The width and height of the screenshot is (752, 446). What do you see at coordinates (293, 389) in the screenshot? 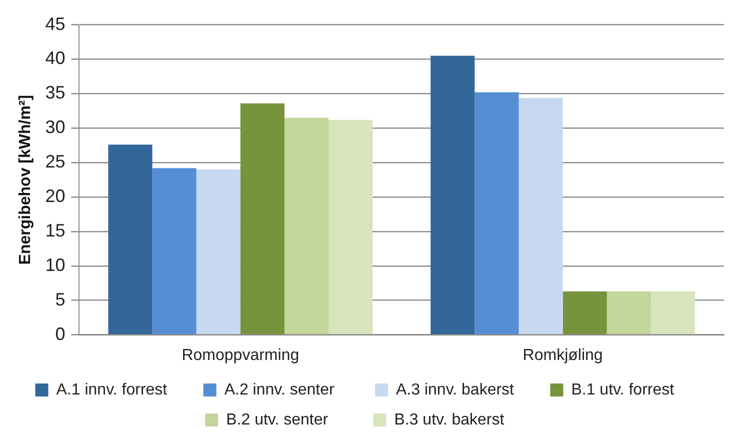
I see `legend-label: A.2 innv. senter` at bounding box center [293, 389].